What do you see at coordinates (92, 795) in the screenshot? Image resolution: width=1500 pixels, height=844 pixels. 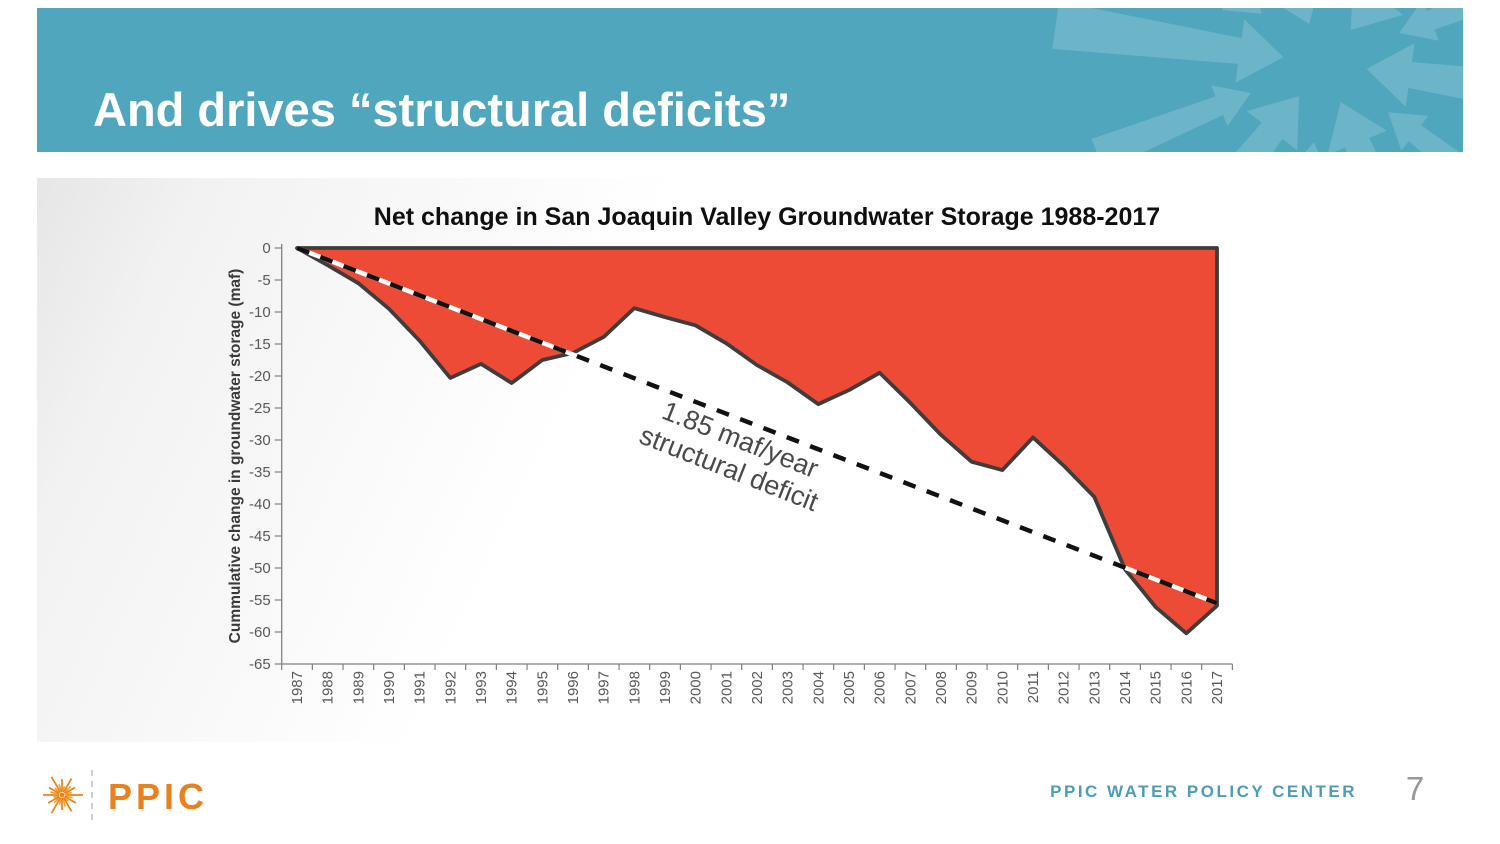 I see `footer-divider` at bounding box center [92, 795].